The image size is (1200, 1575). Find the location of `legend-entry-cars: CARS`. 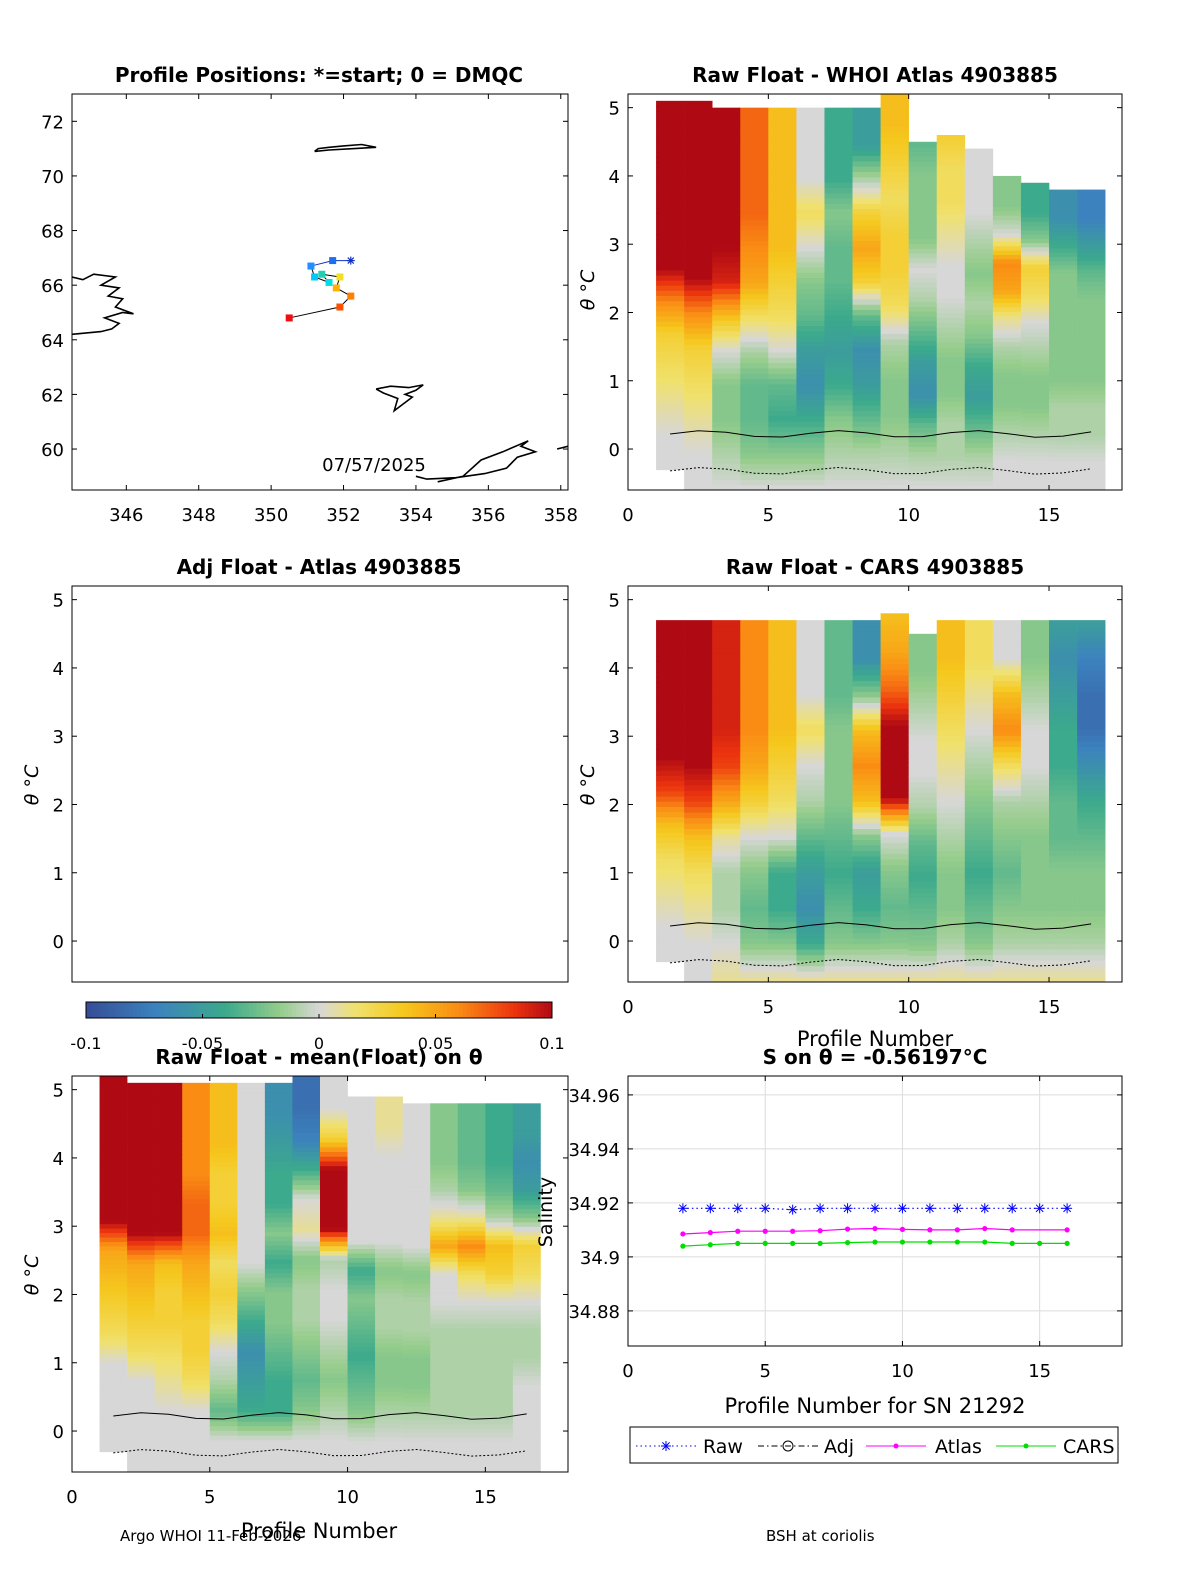

legend-entry-cars: CARS is located at coordinates (1055, 1447).